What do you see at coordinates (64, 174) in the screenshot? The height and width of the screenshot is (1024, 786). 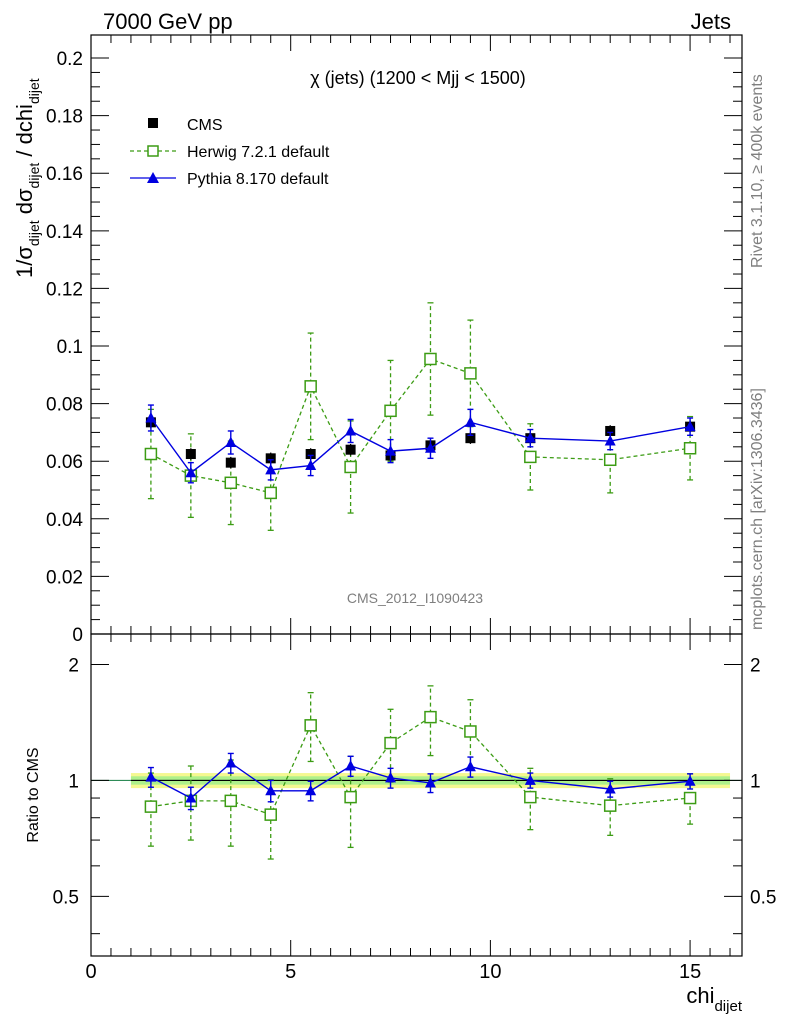 I see `main-y-tick-label: 0.16` at bounding box center [64, 174].